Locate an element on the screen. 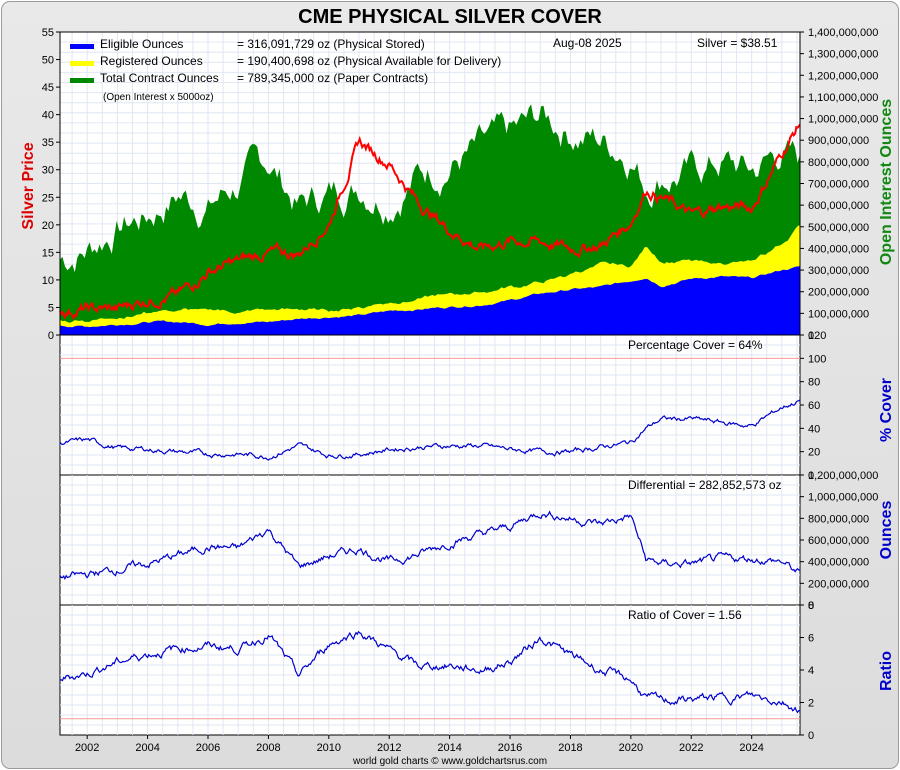 This screenshot has height=770, width=900. percentage-line is located at coordinates (430, 430).